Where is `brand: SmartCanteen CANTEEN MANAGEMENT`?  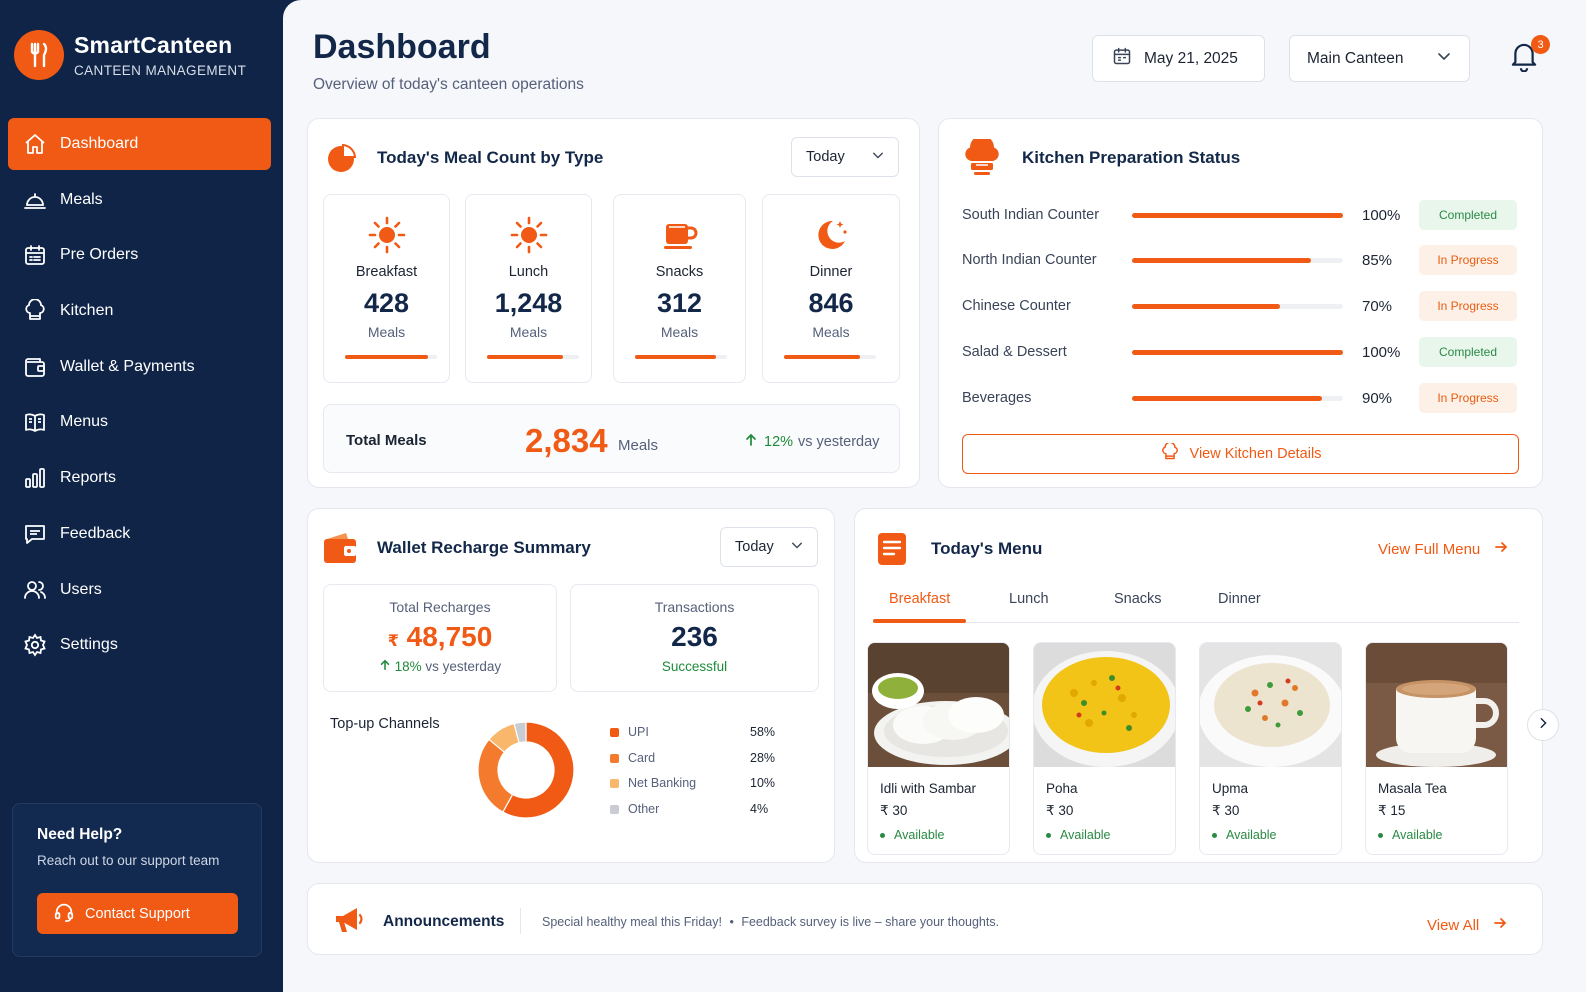 brand: SmartCanteen CANTEEN MANAGEMENT is located at coordinates (130, 55).